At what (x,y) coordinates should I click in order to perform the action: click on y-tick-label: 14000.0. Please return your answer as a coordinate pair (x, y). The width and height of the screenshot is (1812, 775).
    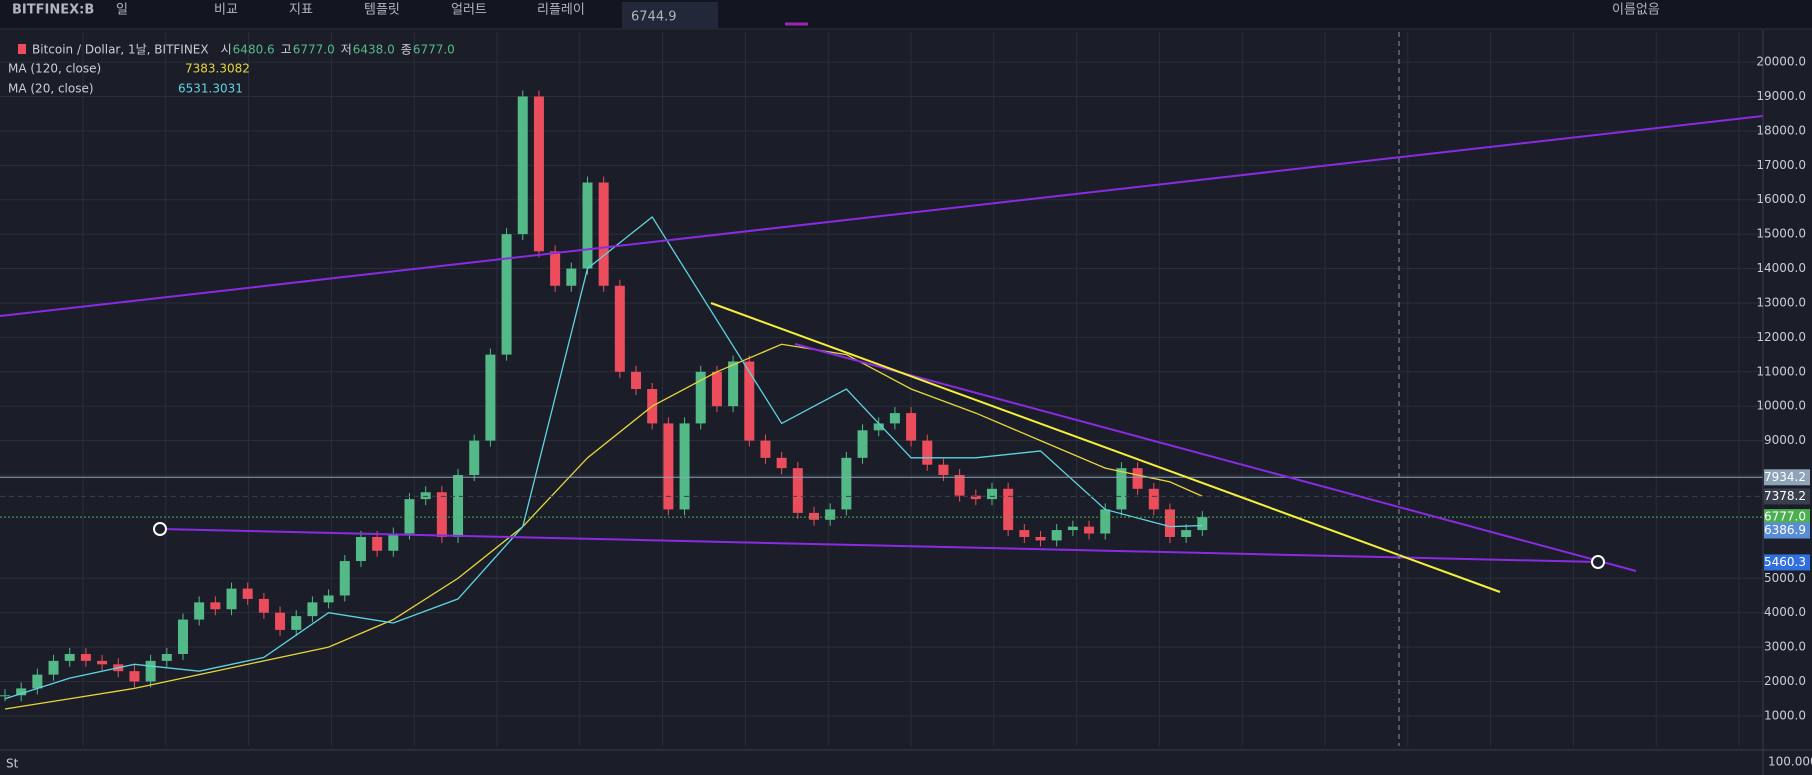
    Looking at the image, I should click on (1781, 268).